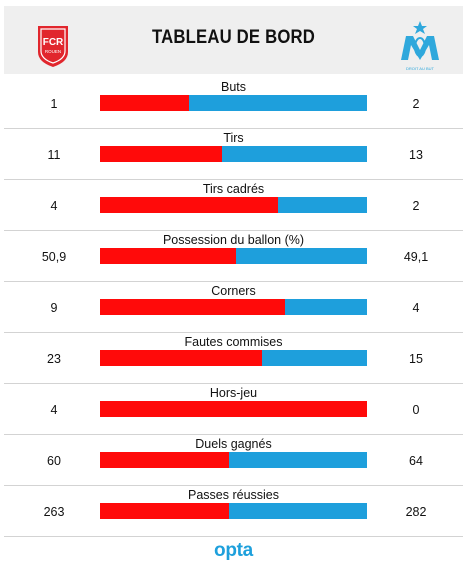 Image resolution: width=467 pixels, height=574 pixels. I want to click on stat-label: Possession du ballon (%), so click(233, 240).